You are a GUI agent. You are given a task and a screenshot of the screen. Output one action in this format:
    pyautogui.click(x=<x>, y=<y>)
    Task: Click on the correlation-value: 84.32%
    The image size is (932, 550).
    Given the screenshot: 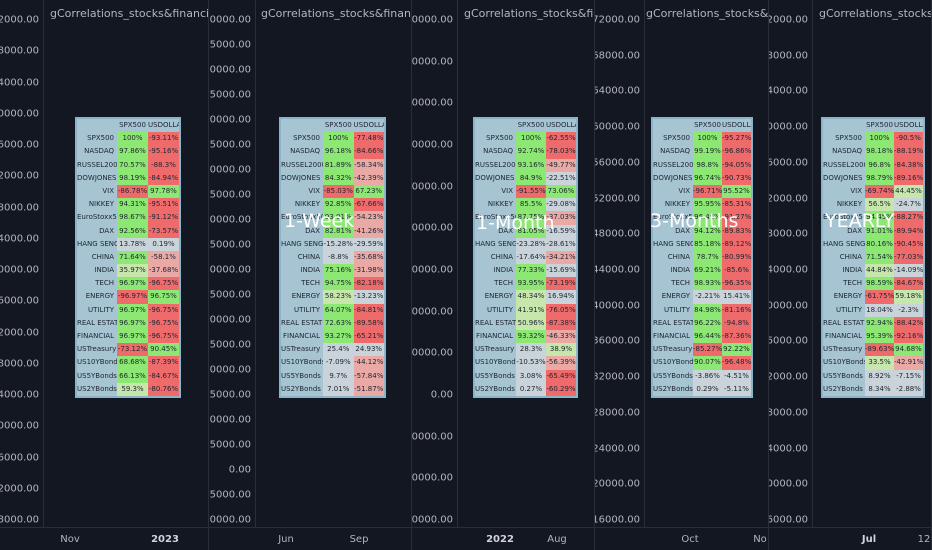 What is the action you would take?
    pyautogui.click(x=338, y=178)
    